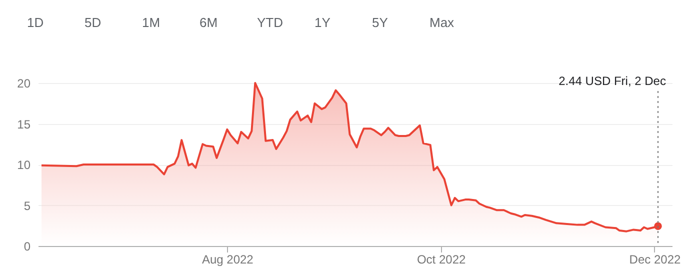  Describe the element at coordinates (228, 259) in the screenshot. I see `x-tick-label: Aug 2022` at that location.